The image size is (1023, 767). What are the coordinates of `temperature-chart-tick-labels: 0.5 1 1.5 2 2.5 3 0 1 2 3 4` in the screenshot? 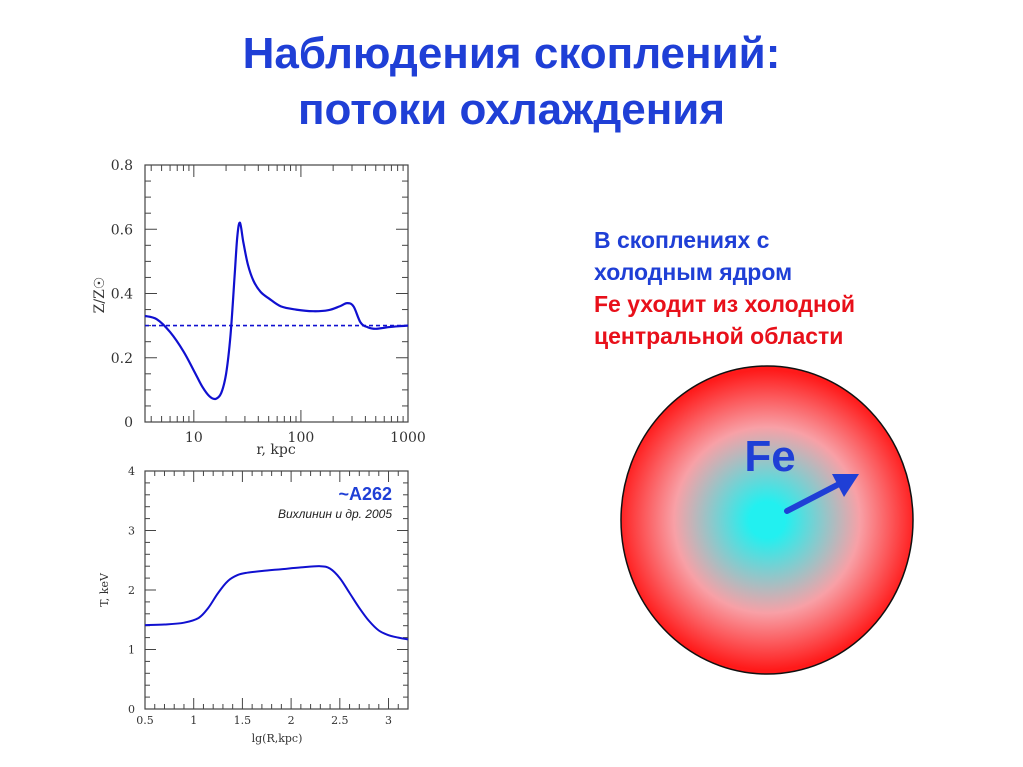 It's located at (260, 596).